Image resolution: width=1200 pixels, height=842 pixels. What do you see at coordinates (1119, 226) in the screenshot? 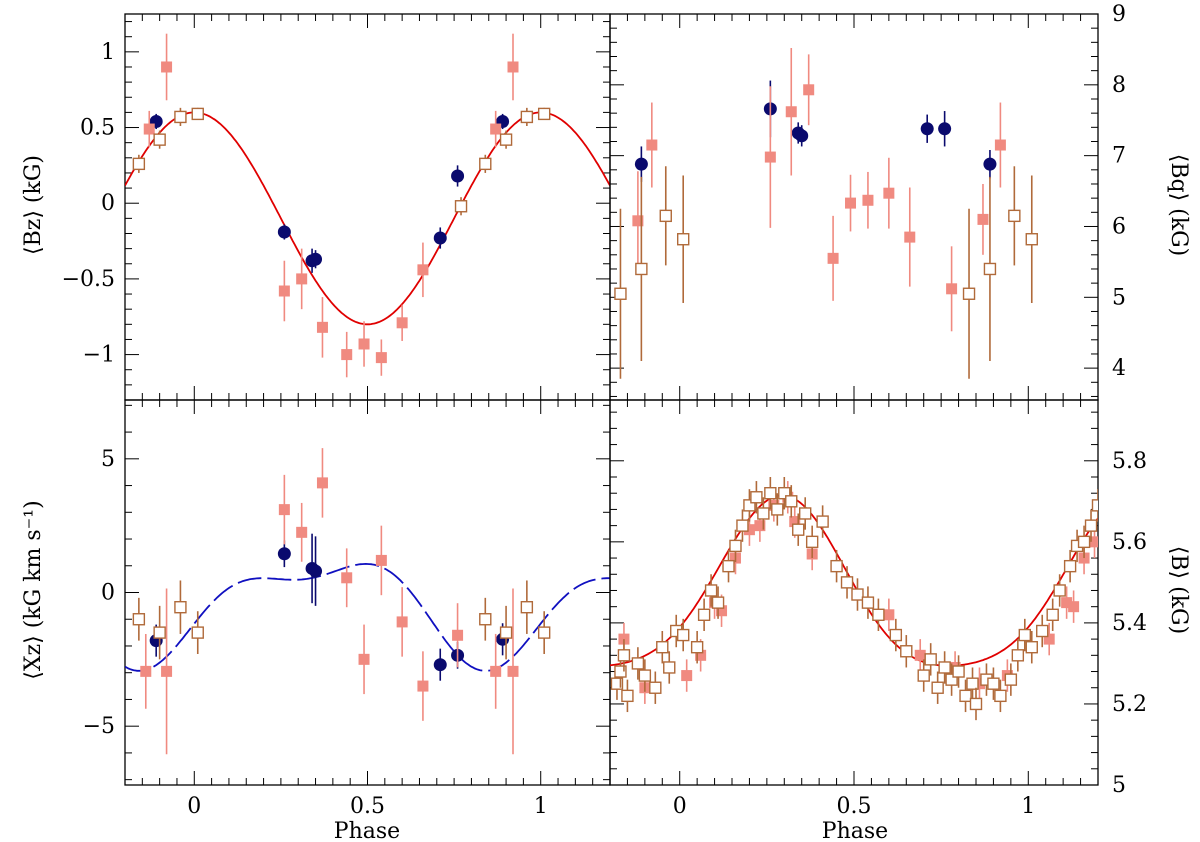
I see `y-tick-label: 6` at bounding box center [1119, 226].